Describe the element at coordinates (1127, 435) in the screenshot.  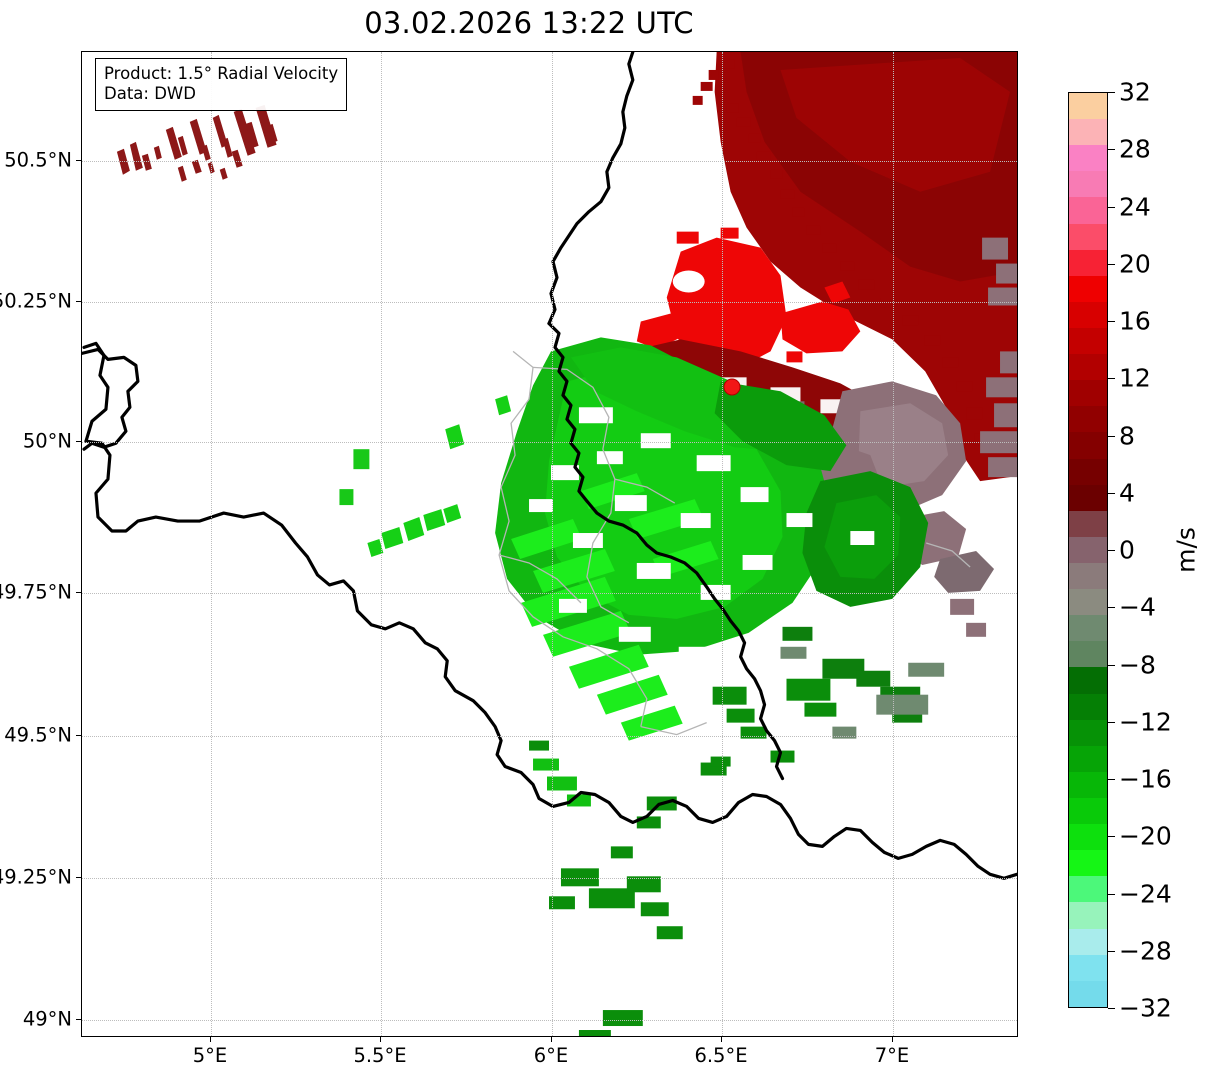
I see `colorbar-tick-label: 8` at that location.